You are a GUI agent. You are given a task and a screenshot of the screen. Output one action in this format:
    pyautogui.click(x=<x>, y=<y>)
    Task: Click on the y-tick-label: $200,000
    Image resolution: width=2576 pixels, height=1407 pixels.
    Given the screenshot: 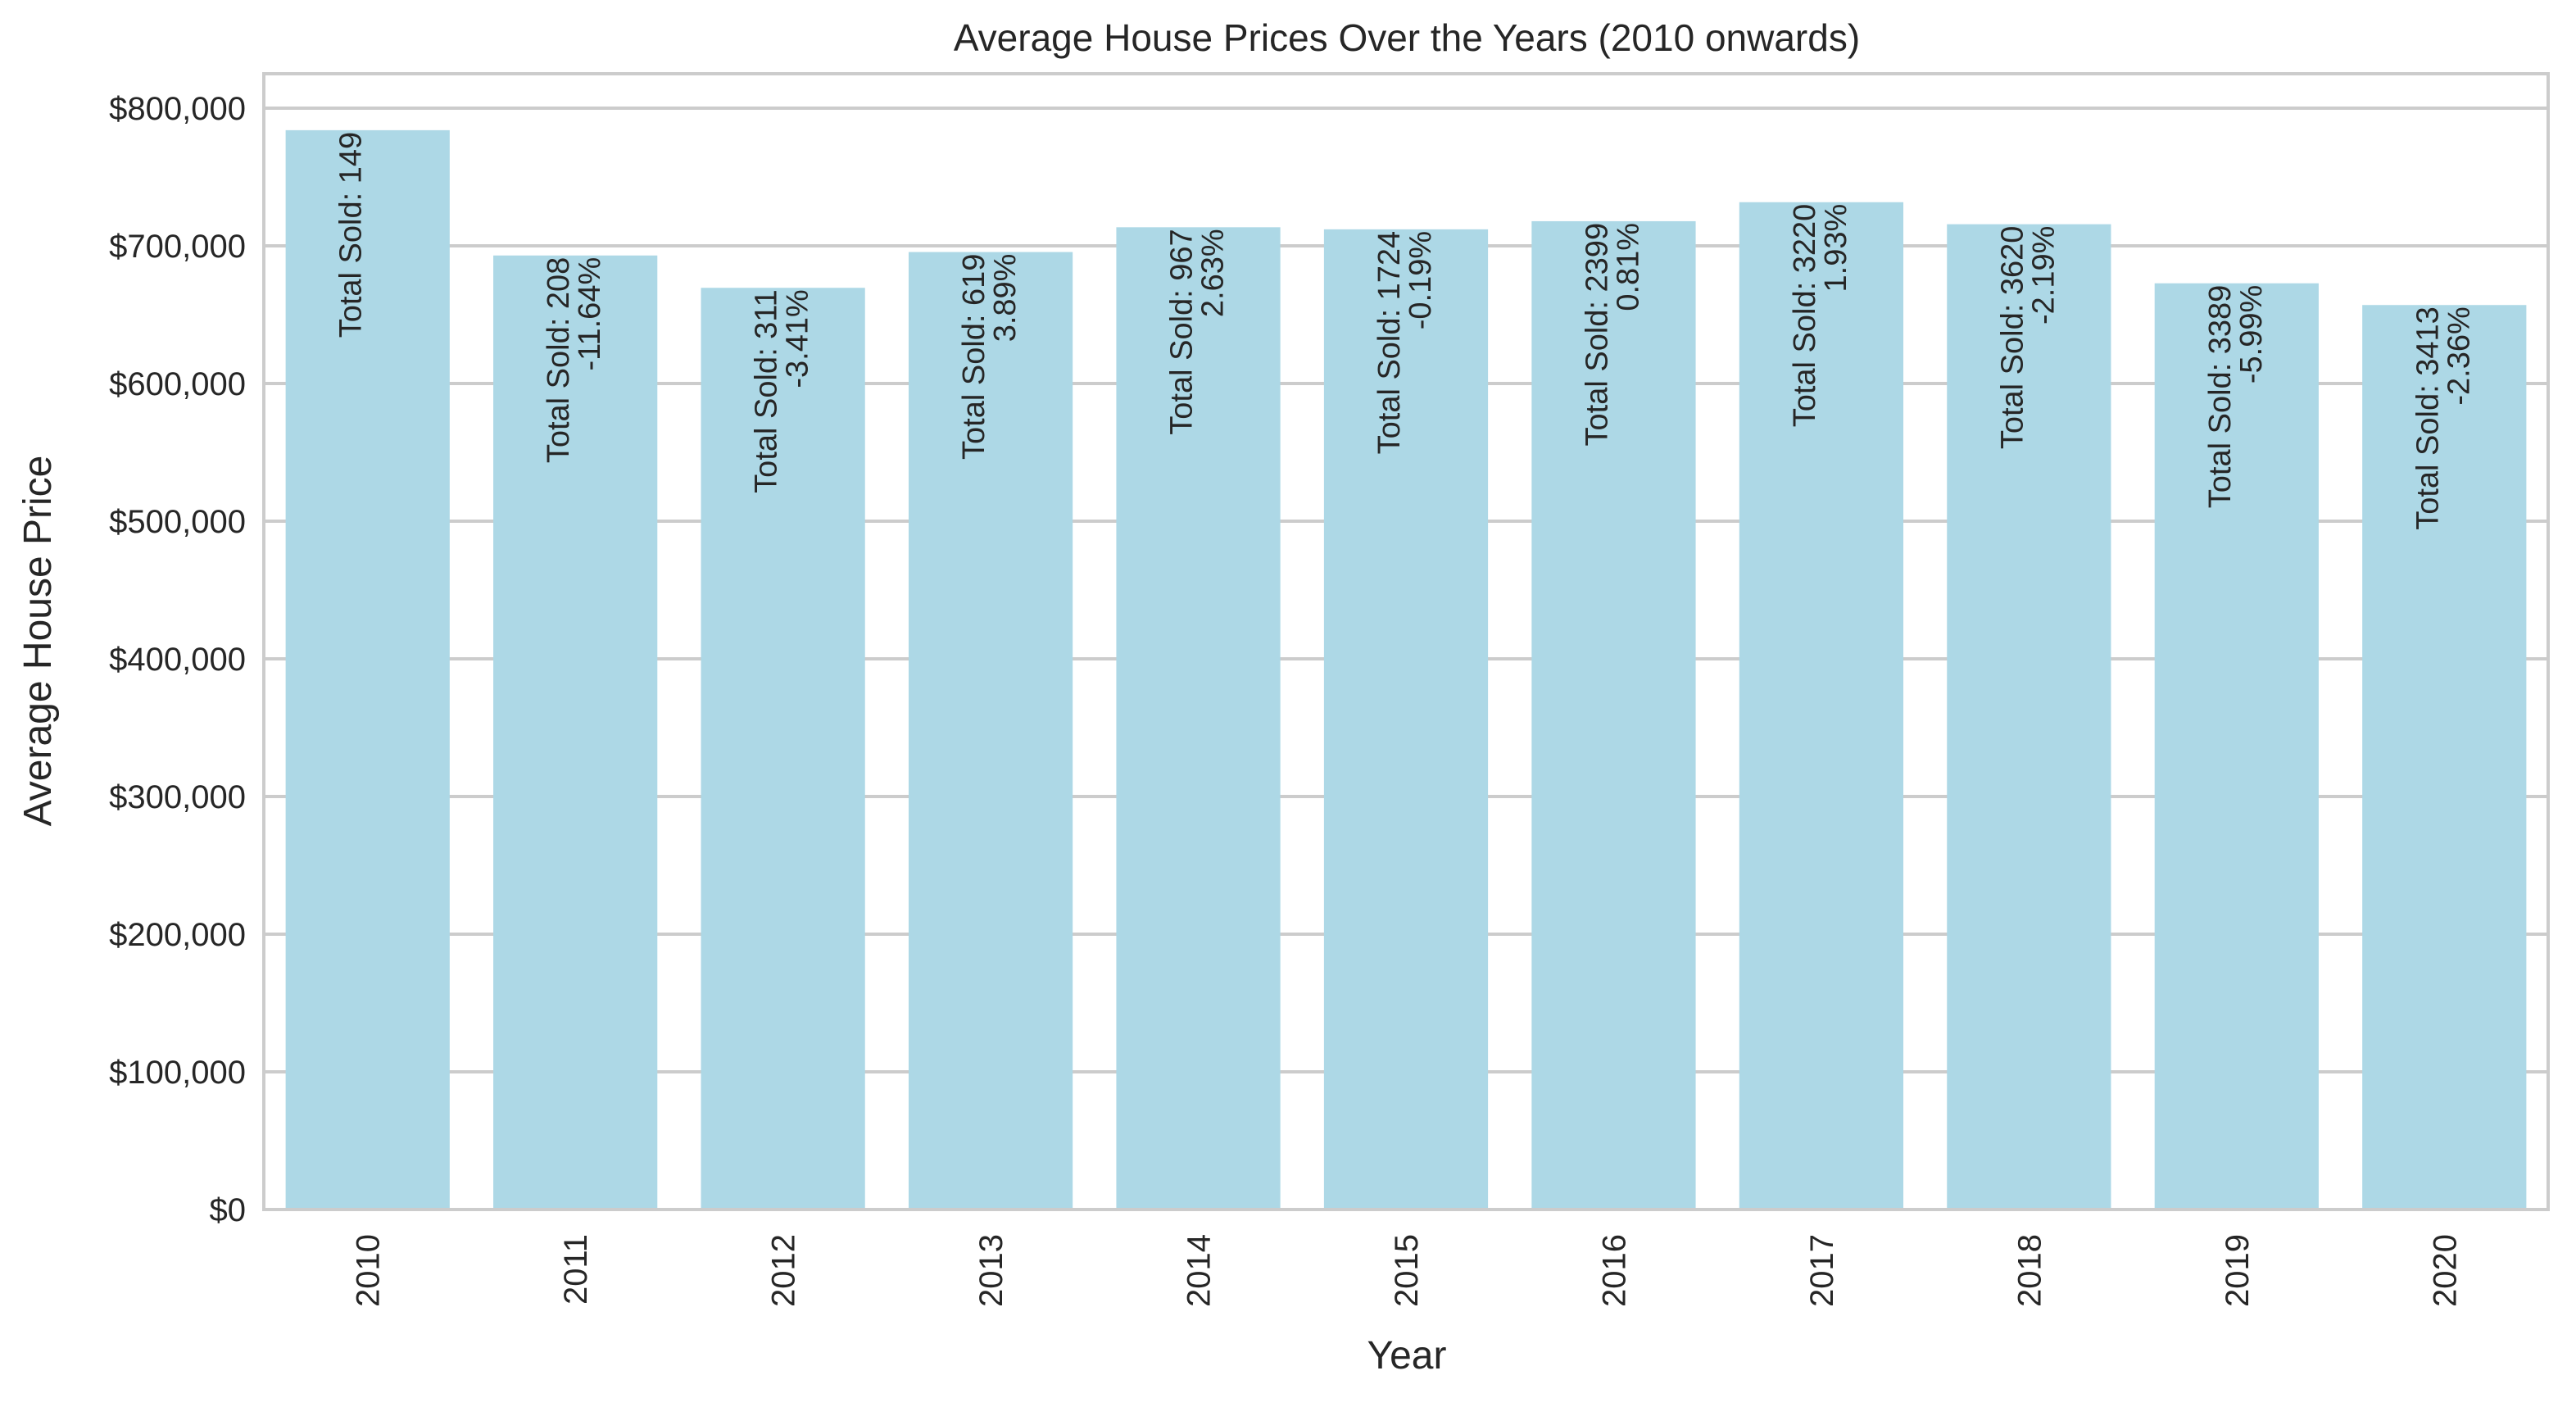 What is the action you would take?
    pyautogui.click(x=177, y=935)
    